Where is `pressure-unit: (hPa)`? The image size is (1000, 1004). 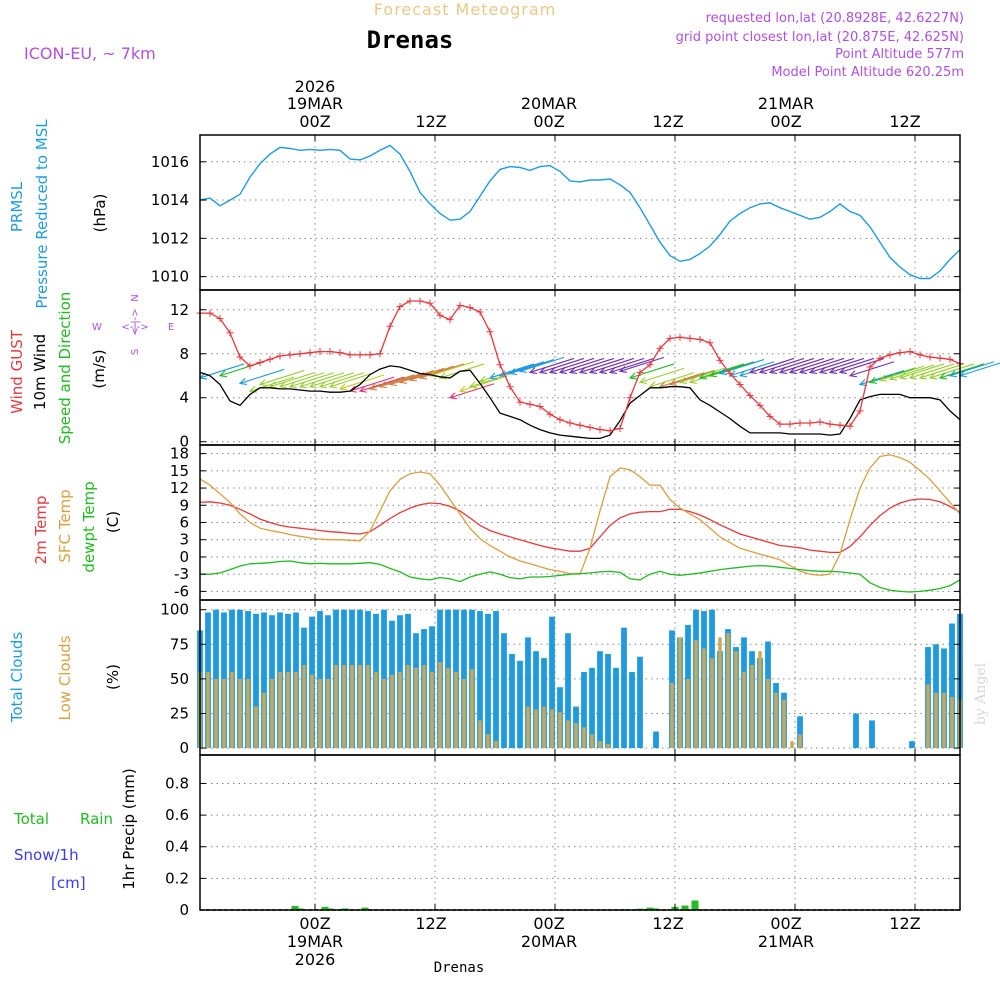
pressure-unit: (hPa) is located at coordinates (100, 213).